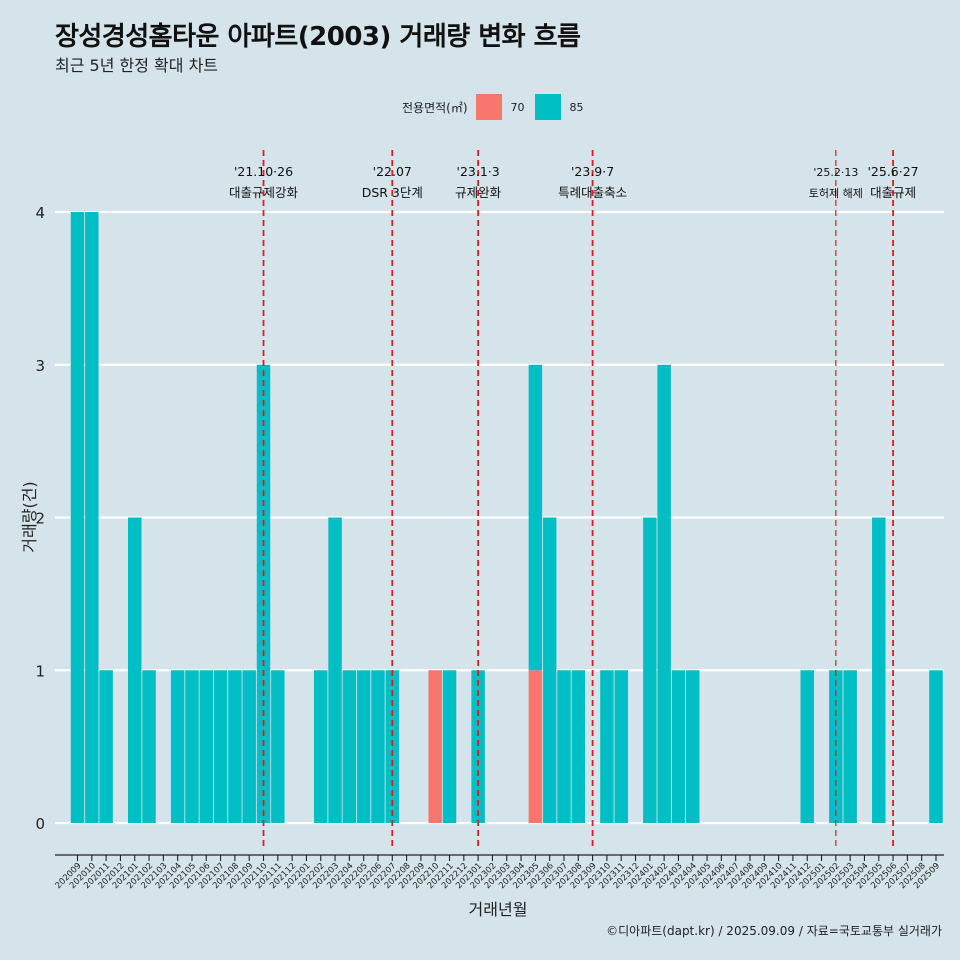 The width and height of the screenshot is (960, 960). I want to click on event-date-label: '21.10·26, so click(263, 171).